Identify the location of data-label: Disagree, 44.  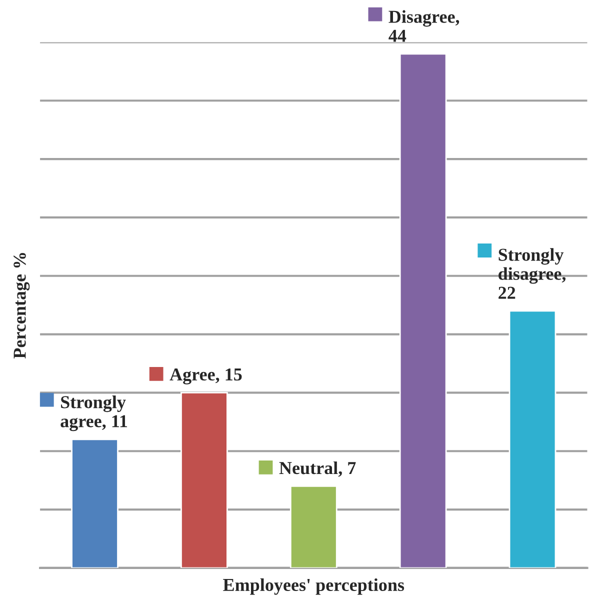
(424, 26).